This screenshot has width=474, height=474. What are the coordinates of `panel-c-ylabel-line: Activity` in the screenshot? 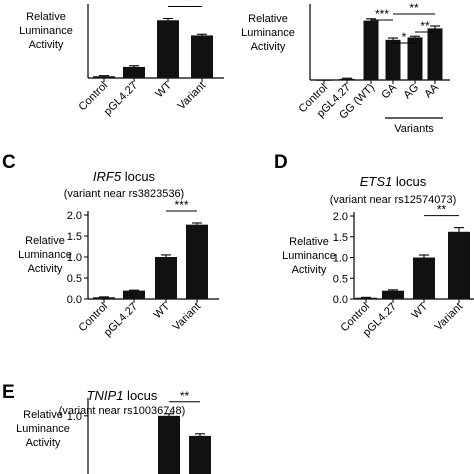 It's located at (45, 269).